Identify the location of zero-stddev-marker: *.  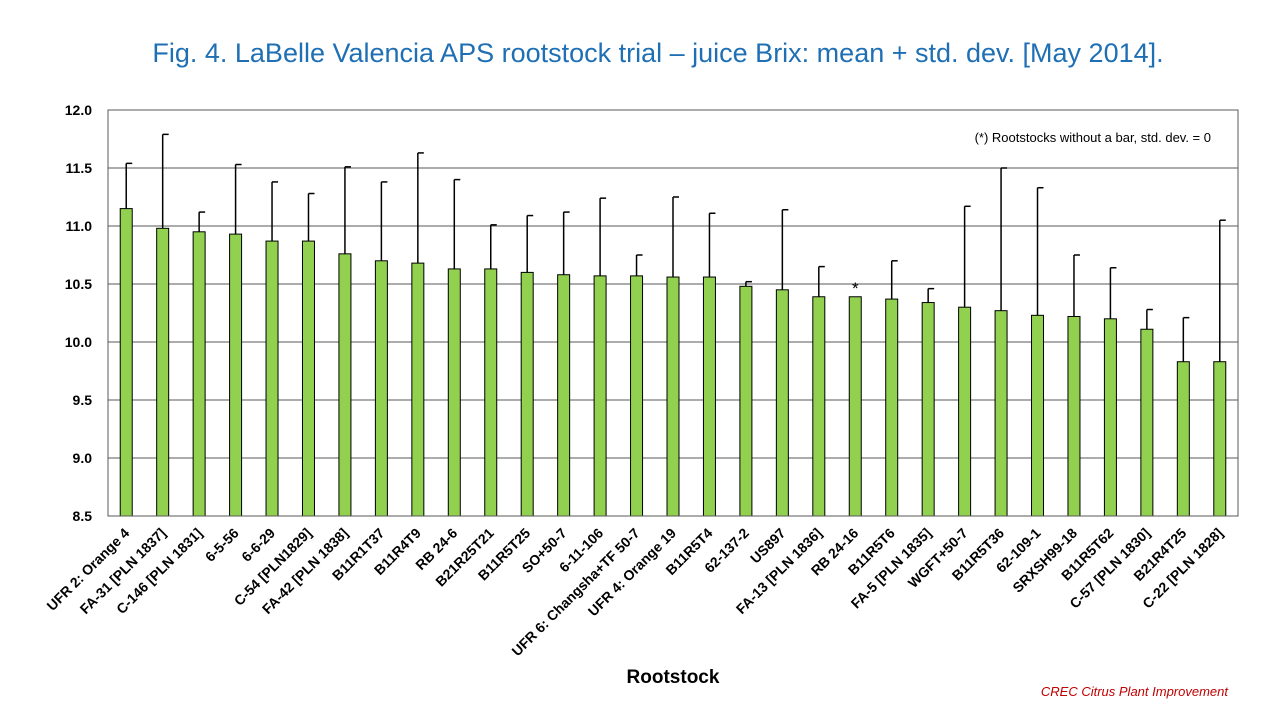
(855, 288).